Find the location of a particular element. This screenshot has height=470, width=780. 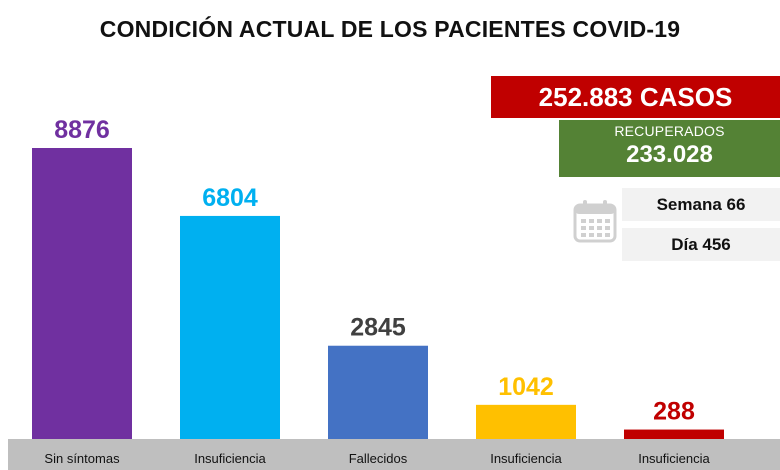

value-label-1: 6804 is located at coordinates (230, 198).